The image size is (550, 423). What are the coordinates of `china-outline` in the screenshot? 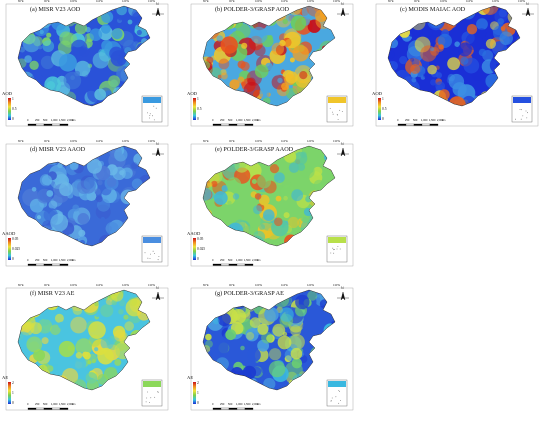 It's located at (84, 340).